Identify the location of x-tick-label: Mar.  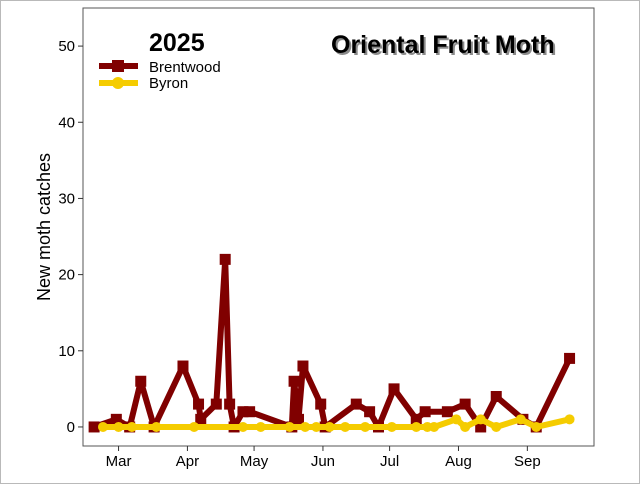
(119, 461).